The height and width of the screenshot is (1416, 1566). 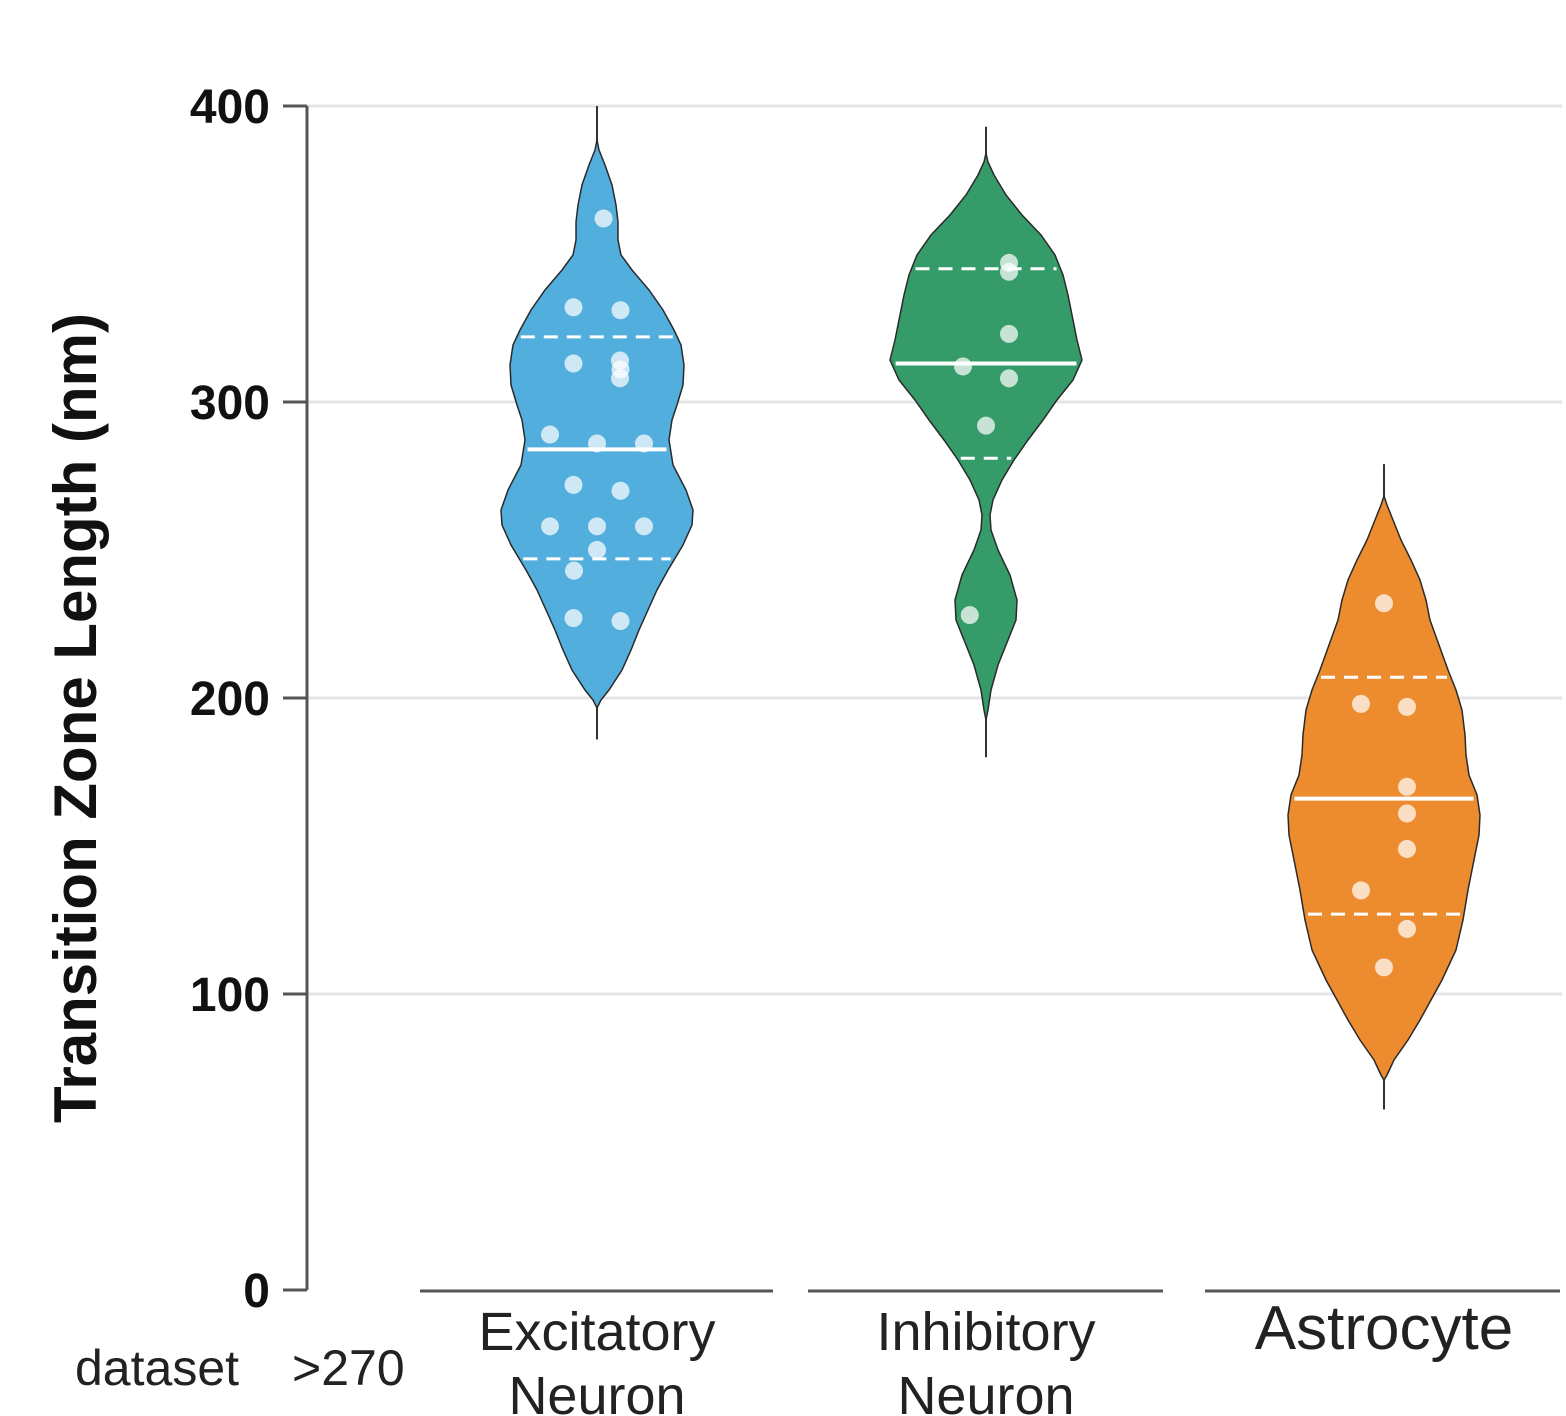 I want to click on dataset-value: >270, so click(x=348, y=1368).